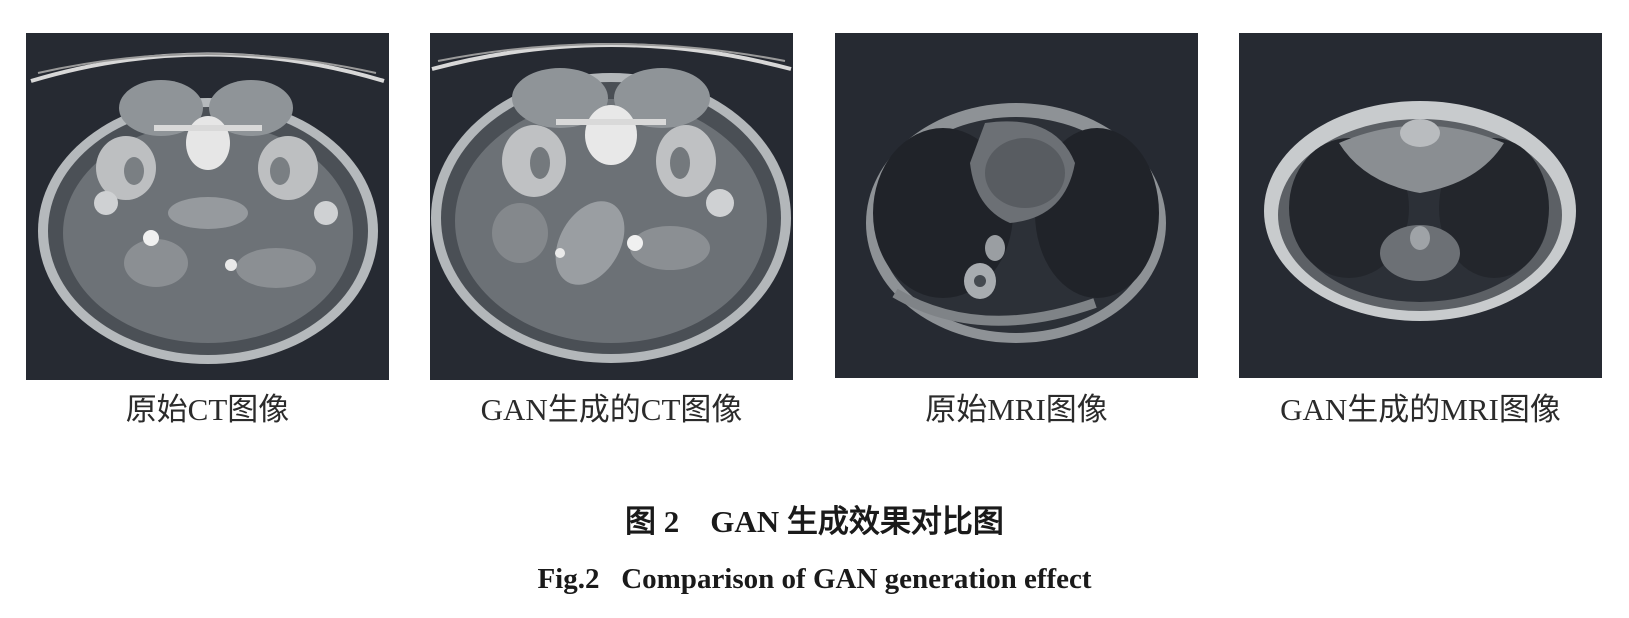  I want to click on panel-gan-mri: GAN生成的MRI图像, so click(1420, 205).